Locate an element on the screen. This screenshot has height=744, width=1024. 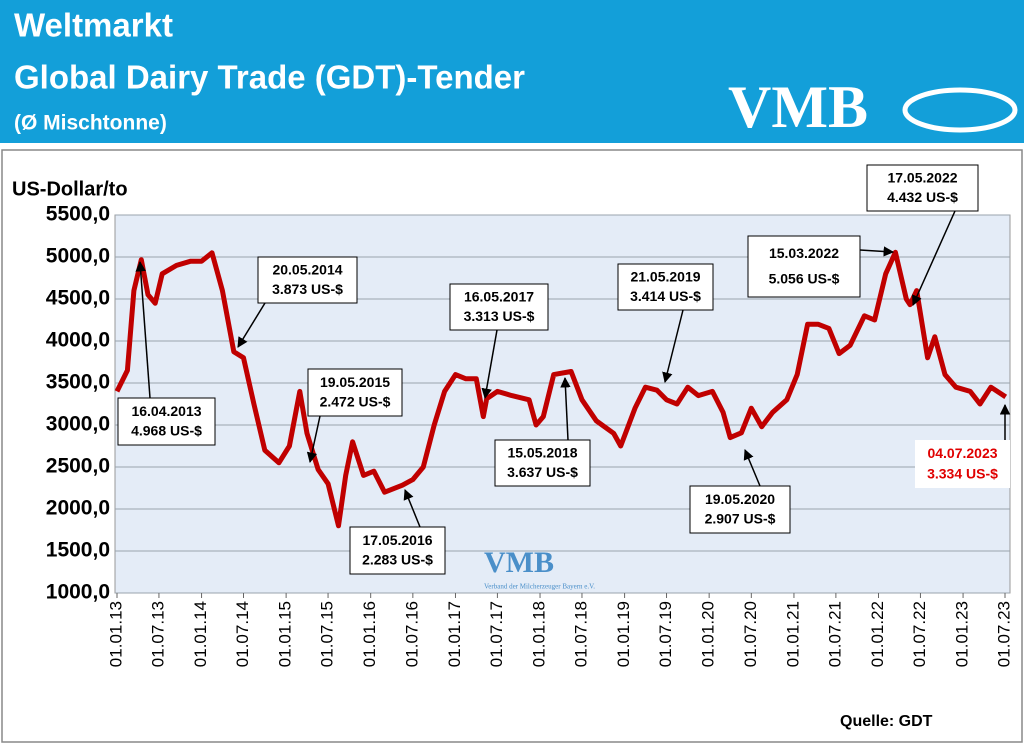
header-note: (Ø Mischtonne) is located at coordinates (90, 123).